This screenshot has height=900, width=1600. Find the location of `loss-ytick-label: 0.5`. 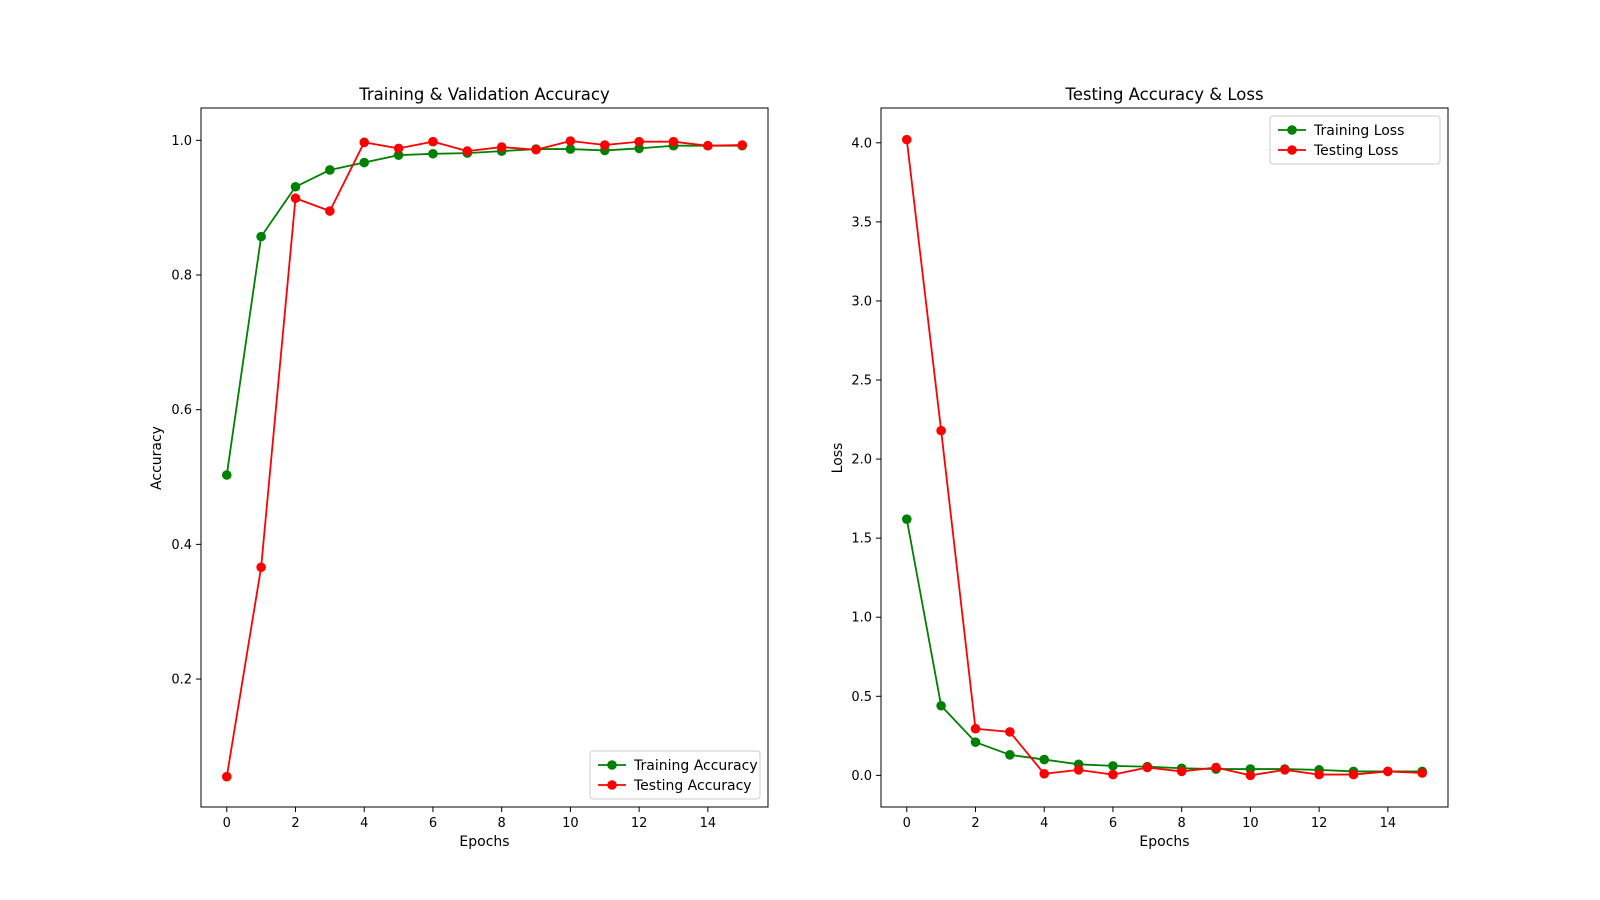

loss-ytick-label: 0.5 is located at coordinates (861, 697).